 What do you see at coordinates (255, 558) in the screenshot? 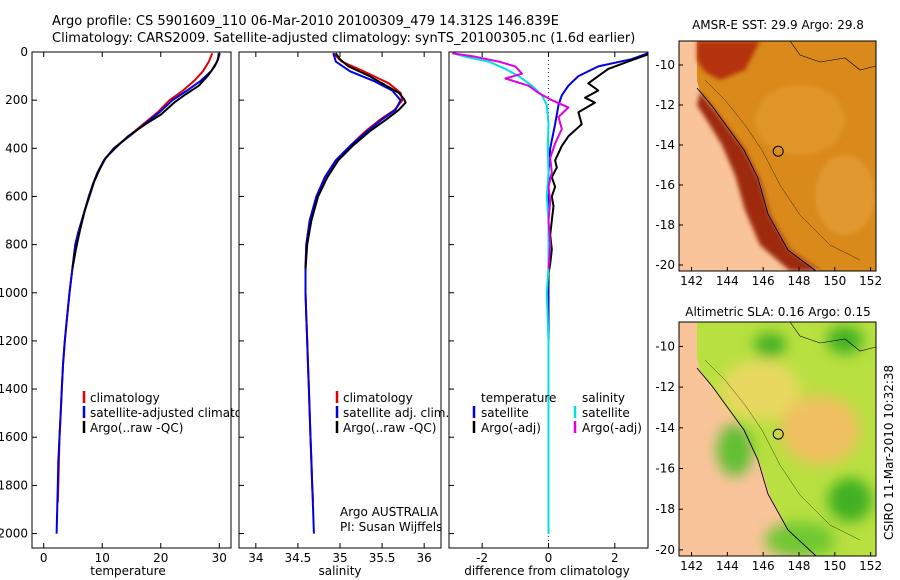
I see `salinity-xtick-label: 34` at bounding box center [255, 558].